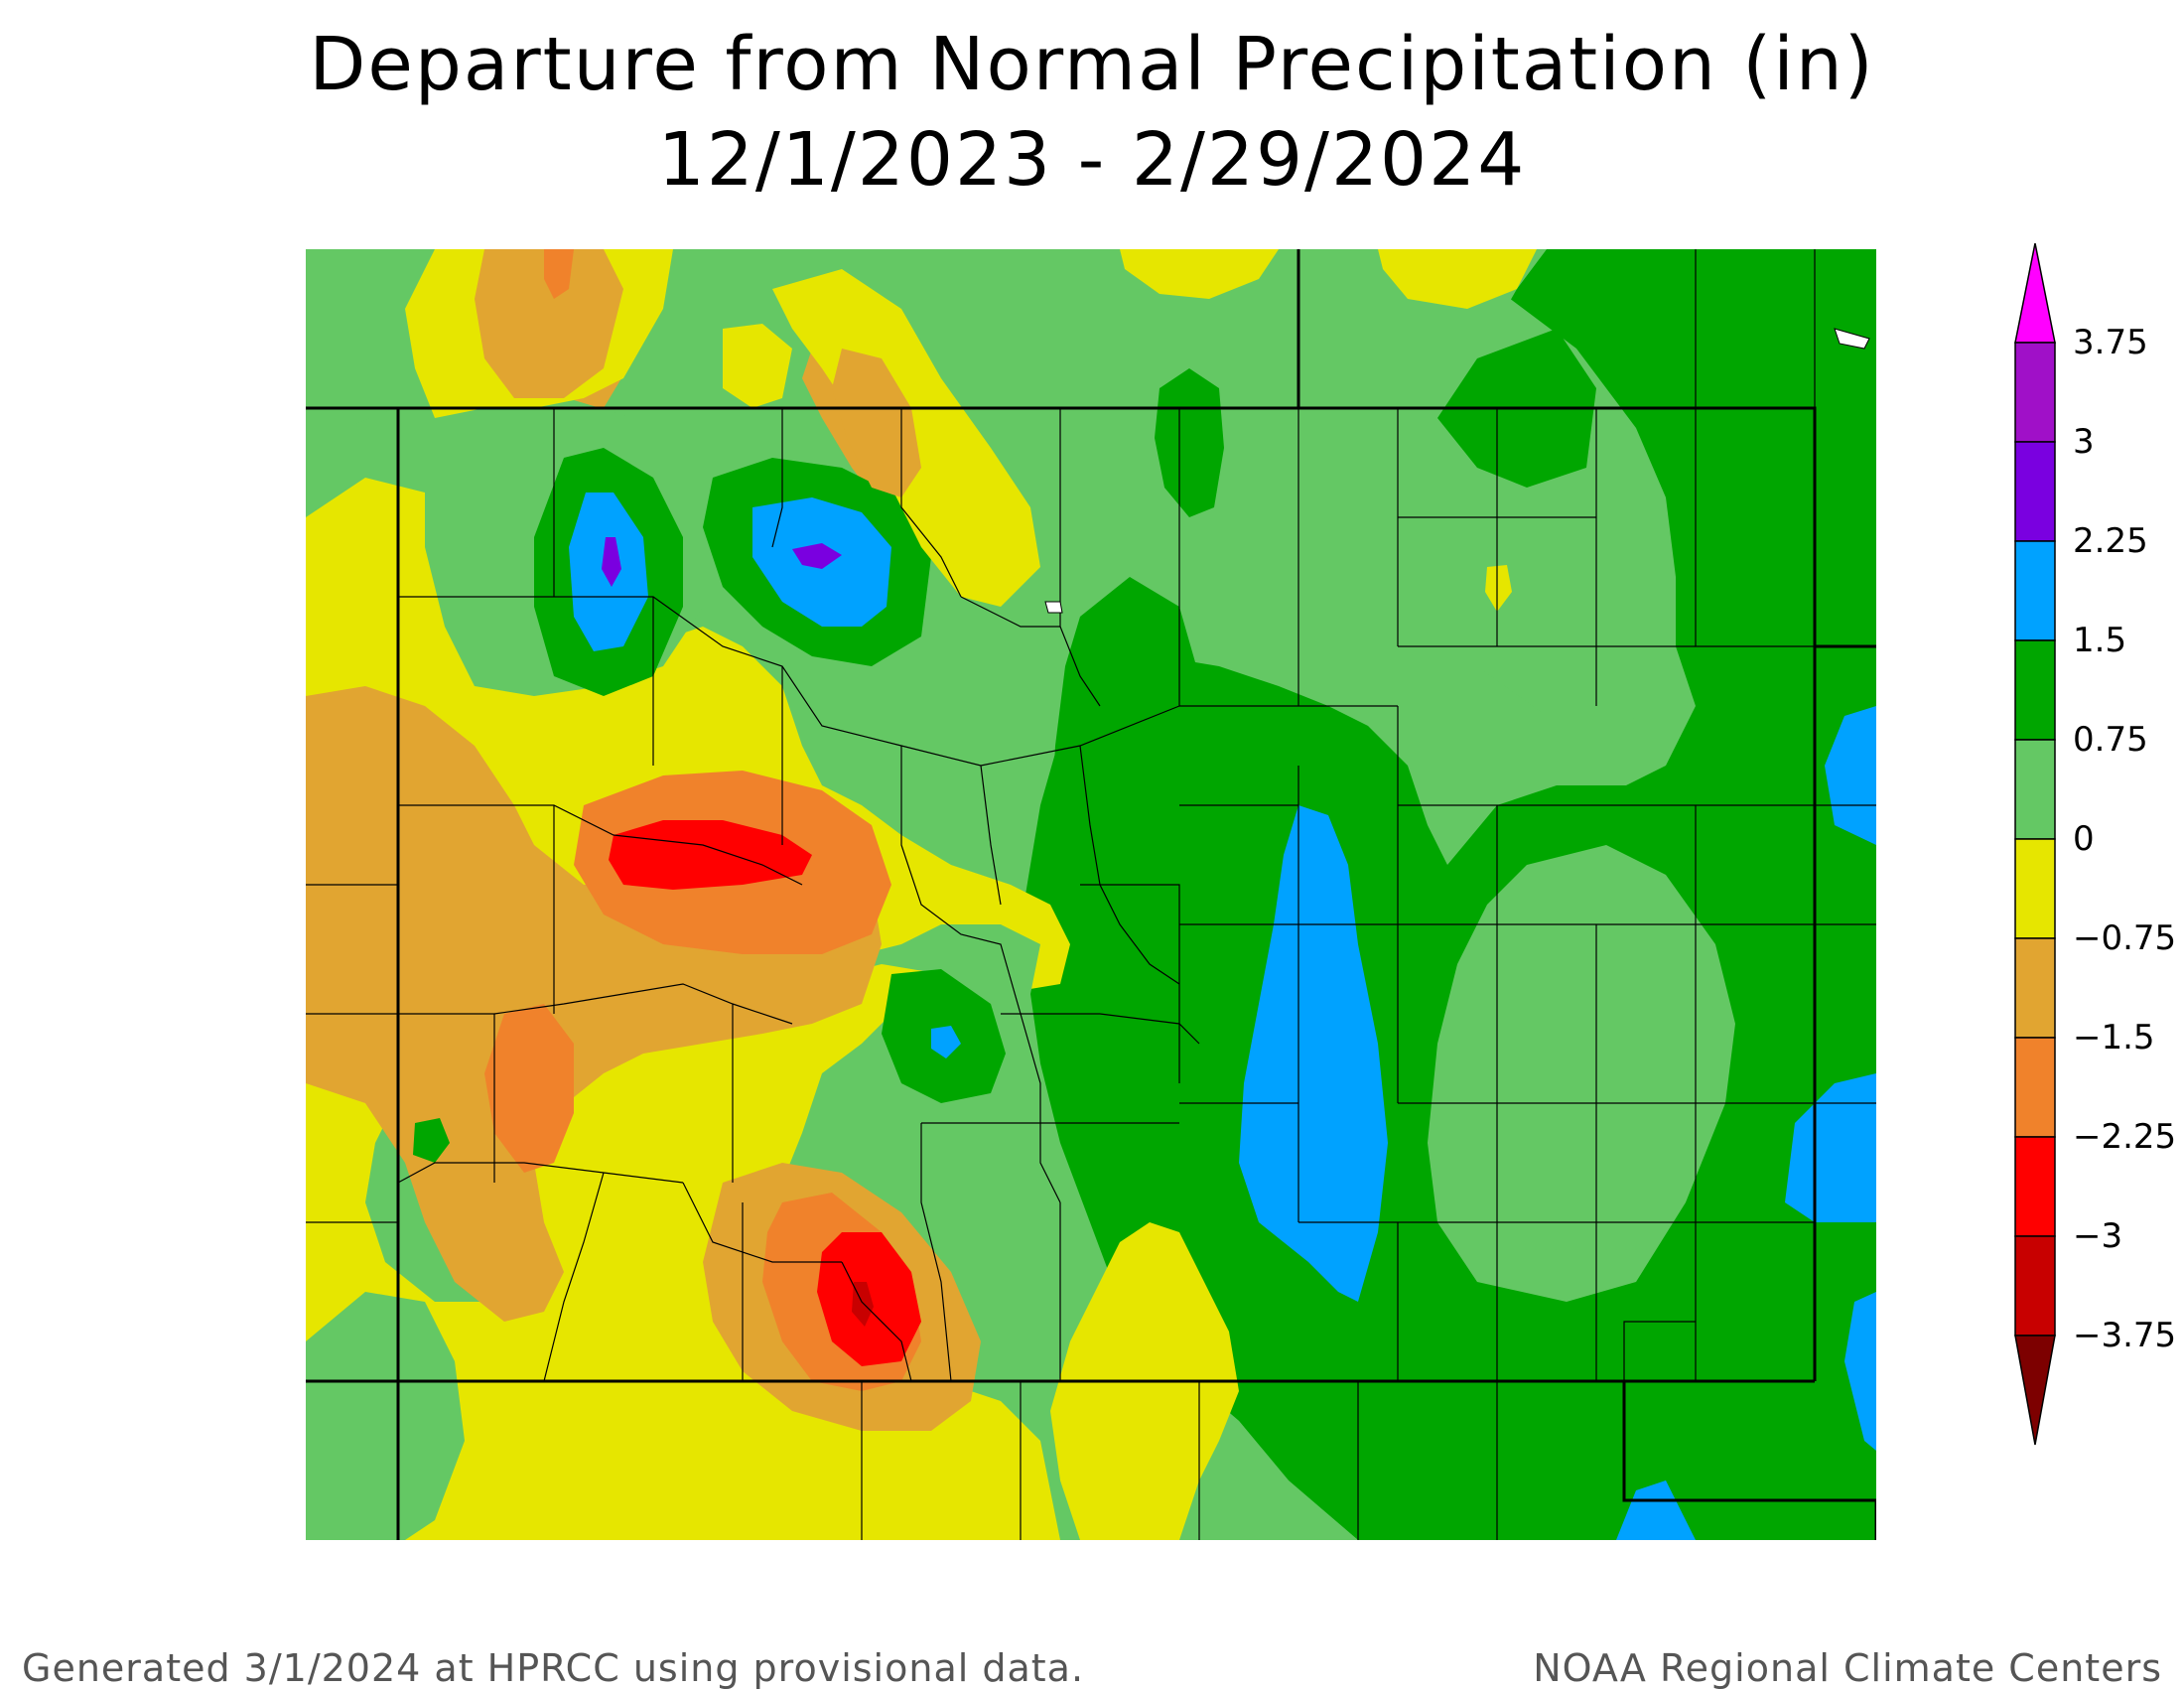 The width and height of the screenshot is (2184, 1690). I want to click on legend-label: 0, so click(2084, 839).